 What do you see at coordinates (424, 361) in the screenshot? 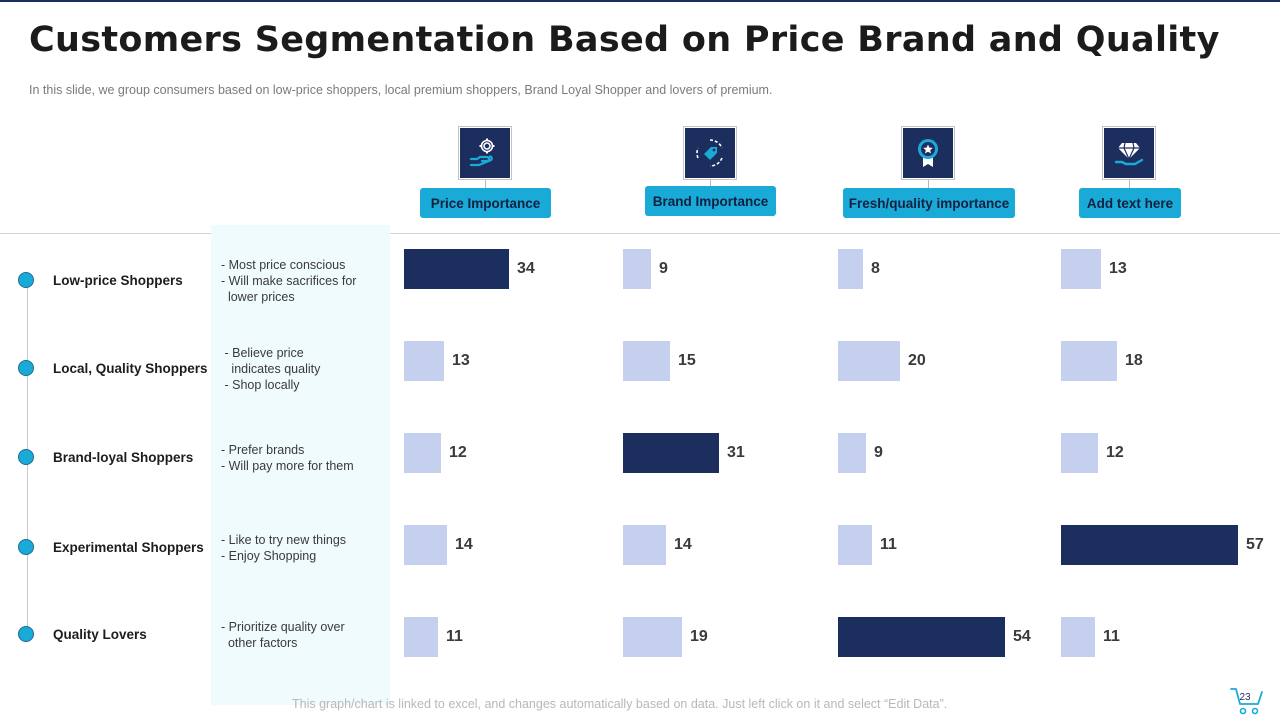
I see `bar-price-importance-local-quality-shoppers` at bounding box center [424, 361].